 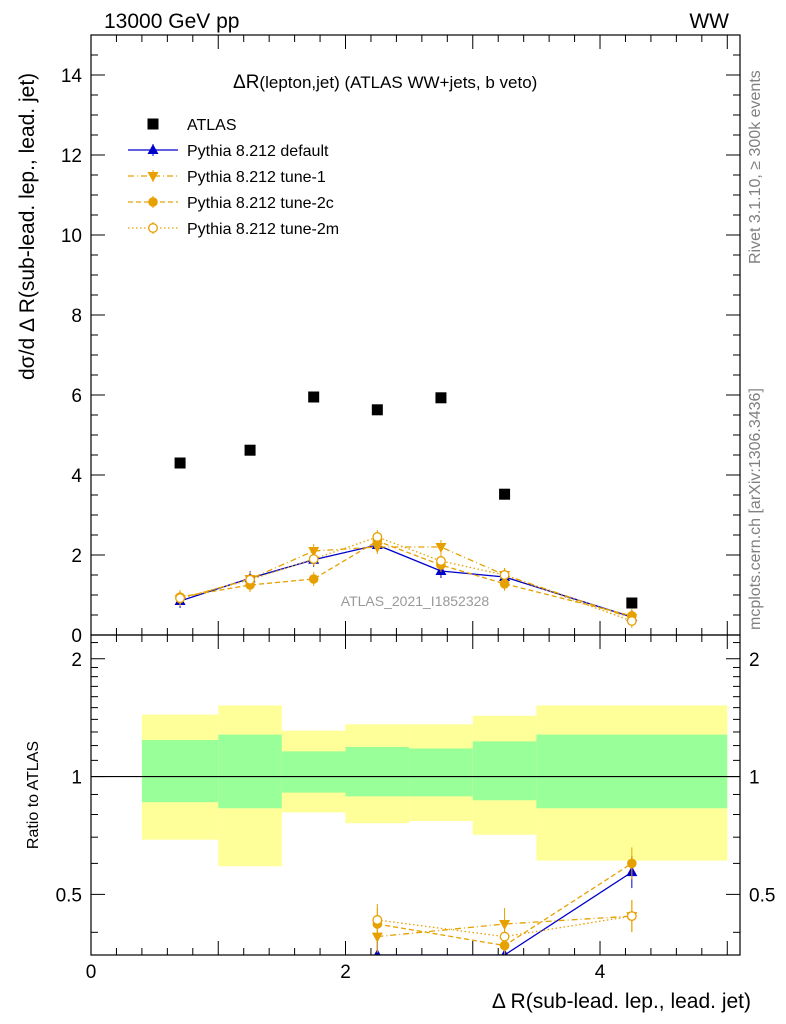 I want to click on y-tick-label: 12, so click(x=71, y=156).